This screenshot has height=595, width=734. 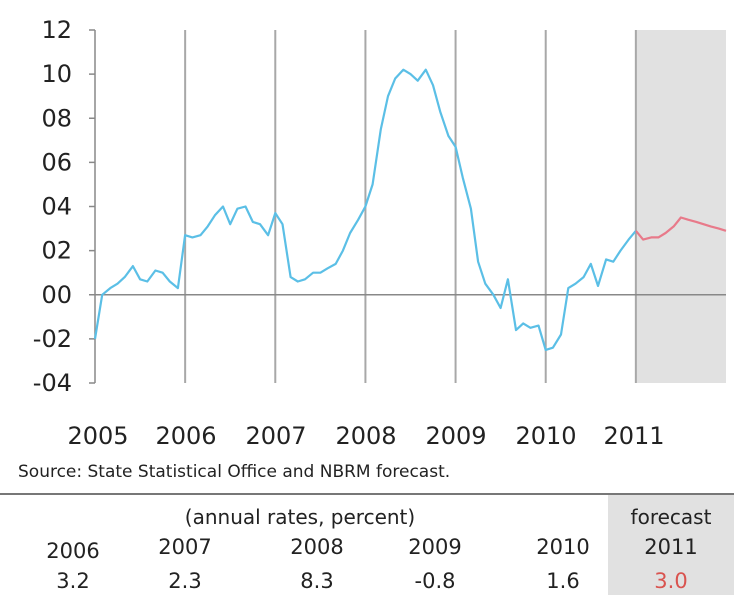 I want to click on table-value-2006: 3.2, so click(x=73, y=581).